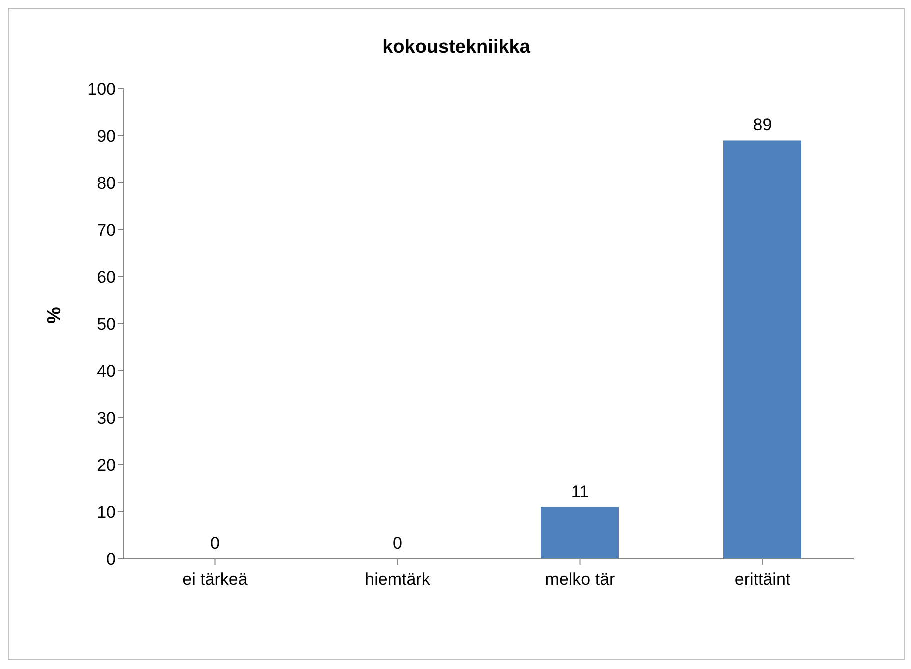 This screenshot has height=669, width=911. What do you see at coordinates (580, 492) in the screenshot?
I see `data-label: 11` at bounding box center [580, 492].